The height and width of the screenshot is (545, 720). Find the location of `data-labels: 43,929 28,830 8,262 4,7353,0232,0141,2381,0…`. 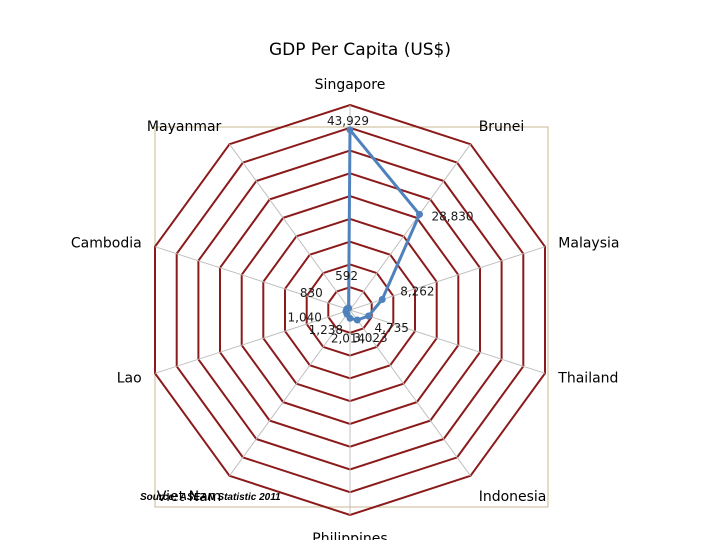

data-labels: 43,929 28,830 8,262 4,7353,0232,0141,2381,0… is located at coordinates (381, 229).